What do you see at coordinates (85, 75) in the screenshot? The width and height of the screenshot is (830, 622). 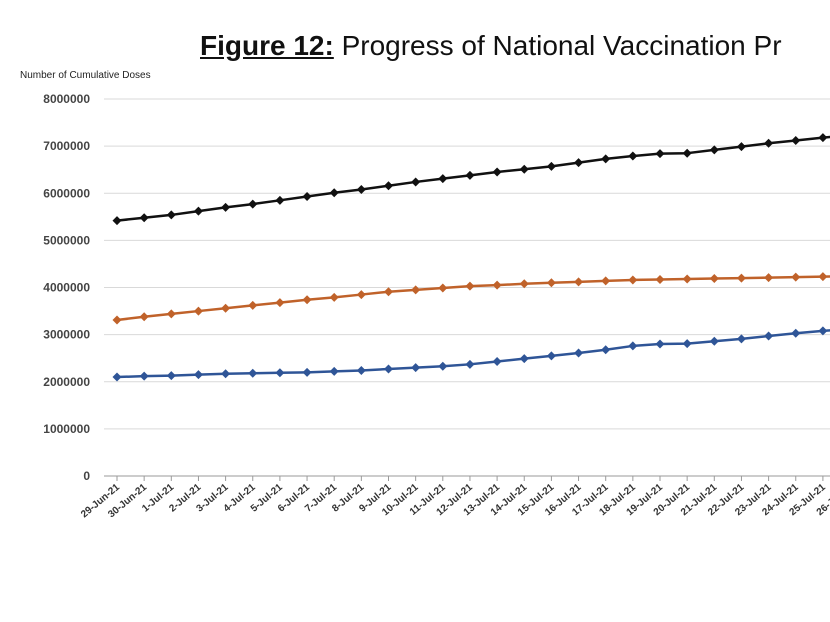 I see `y-axis-label: Number of Cumulative Doses` at bounding box center [85, 75].